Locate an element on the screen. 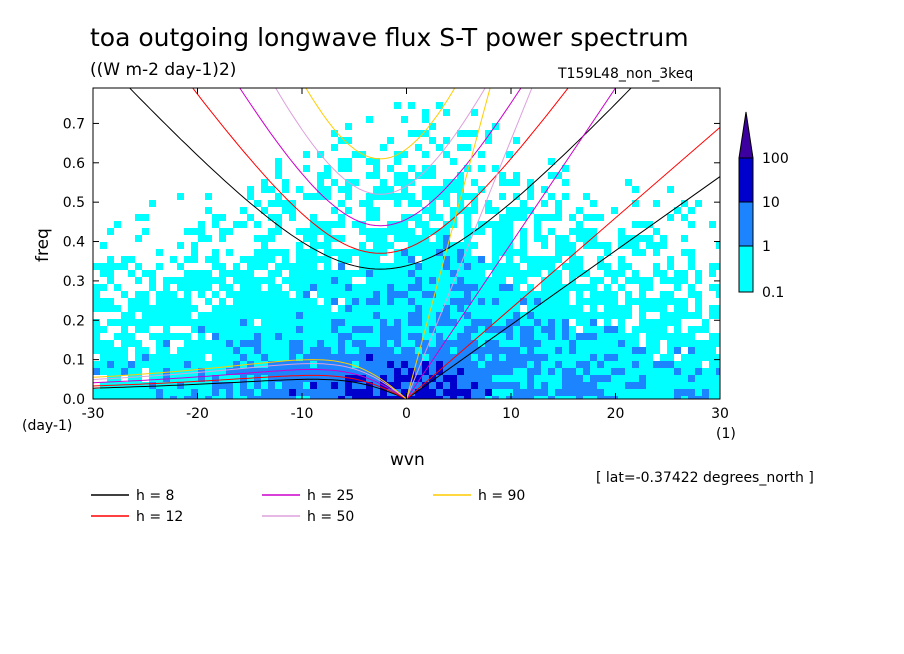 The height and width of the screenshot is (654, 904). chart-units: ((W m-2 day-1)2) is located at coordinates (163, 70).